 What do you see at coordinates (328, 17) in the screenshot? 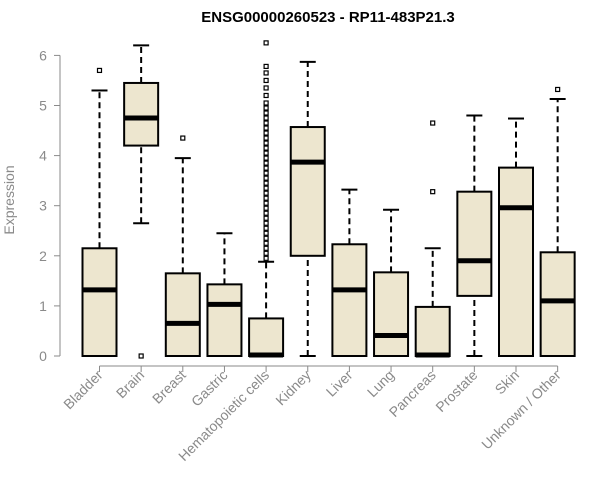
I see `chart-title: ENSG00000260523 - RP11-483P21.3` at bounding box center [328, 17].